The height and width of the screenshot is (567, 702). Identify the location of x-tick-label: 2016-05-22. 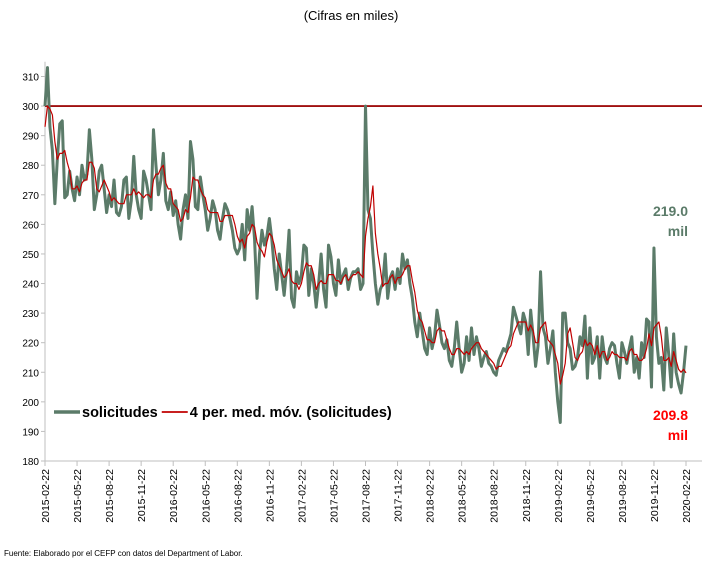
(206, 496).